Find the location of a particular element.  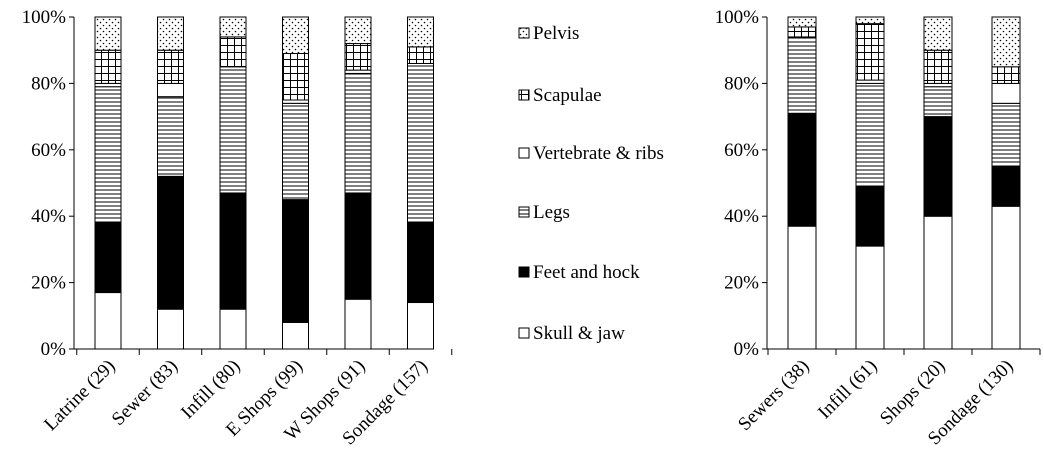

legend-label: Feet and hock is located at coordinates (586, 272).